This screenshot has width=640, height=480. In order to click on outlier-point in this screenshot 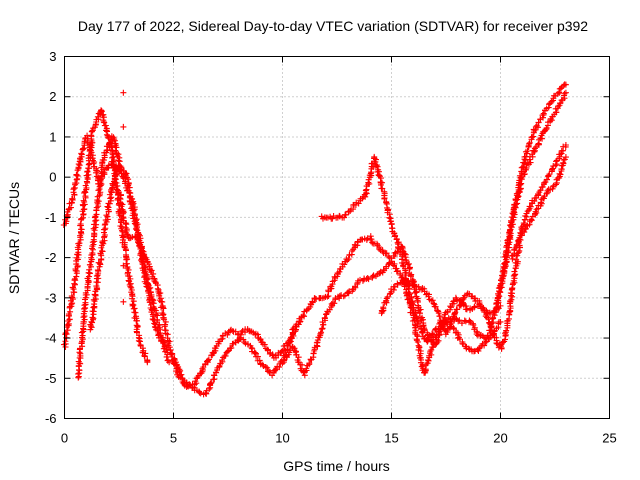, I will do `click(123, 265)`.